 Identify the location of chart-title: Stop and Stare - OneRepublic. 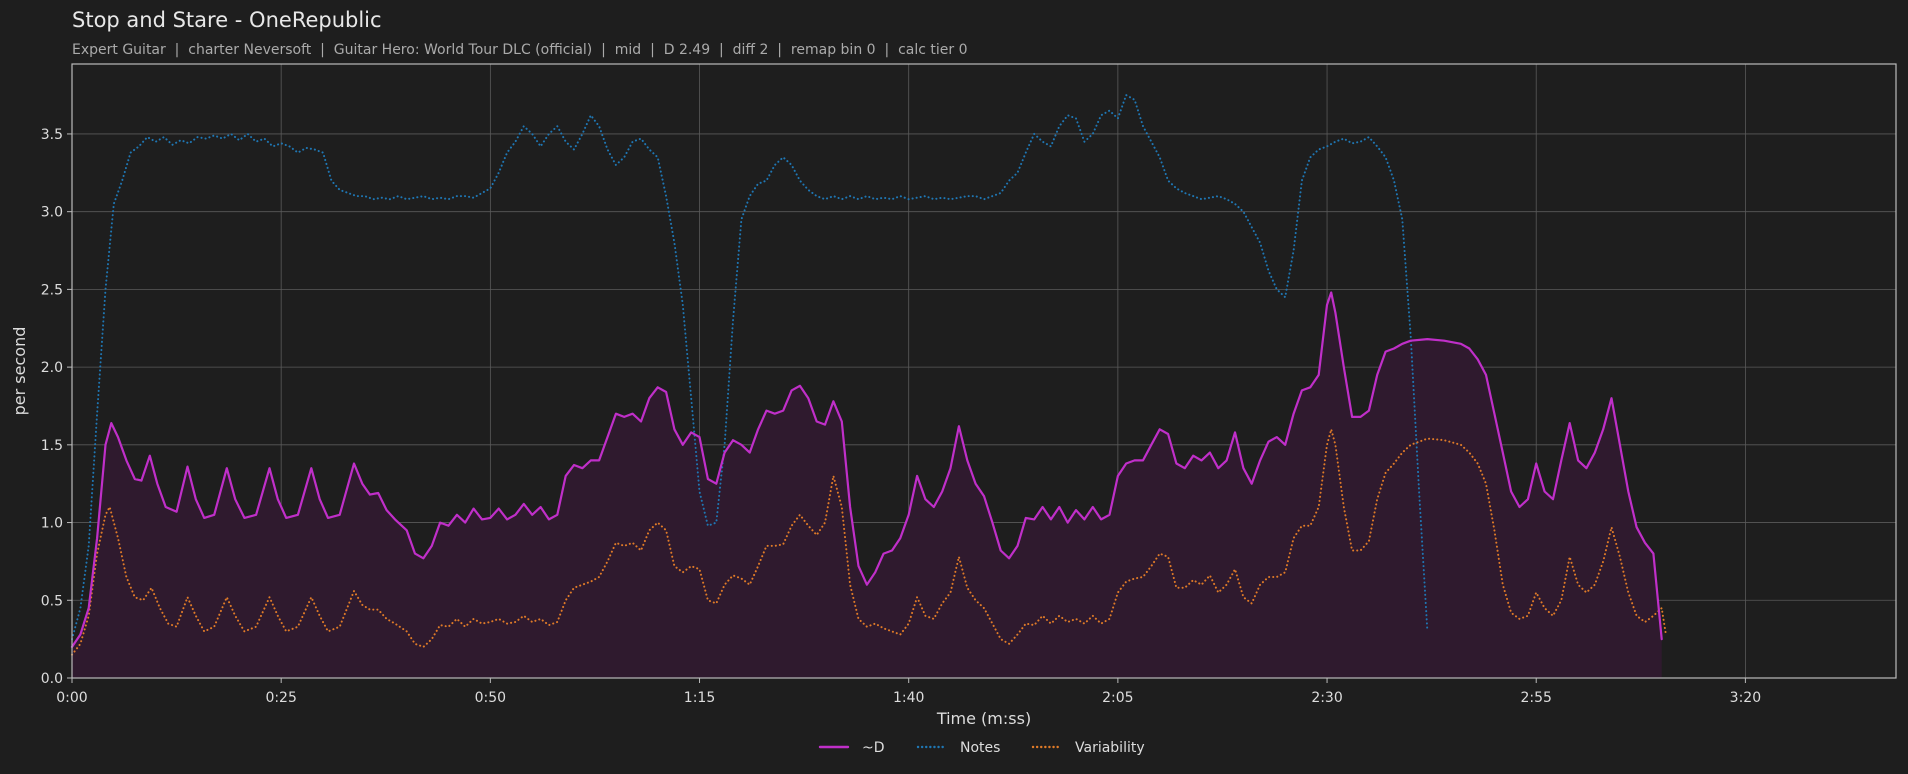
(227, 20).